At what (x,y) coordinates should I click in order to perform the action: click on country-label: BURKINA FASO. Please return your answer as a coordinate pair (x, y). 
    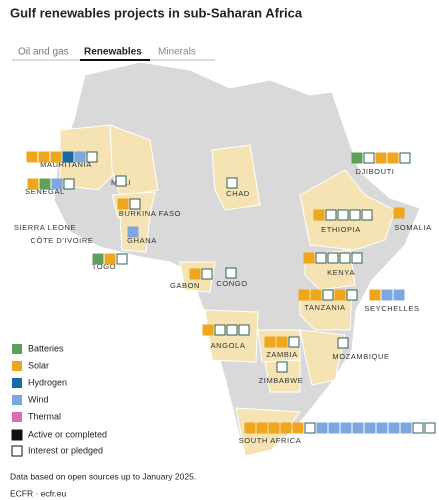
    Looking at the image, I should click on (150, 213).